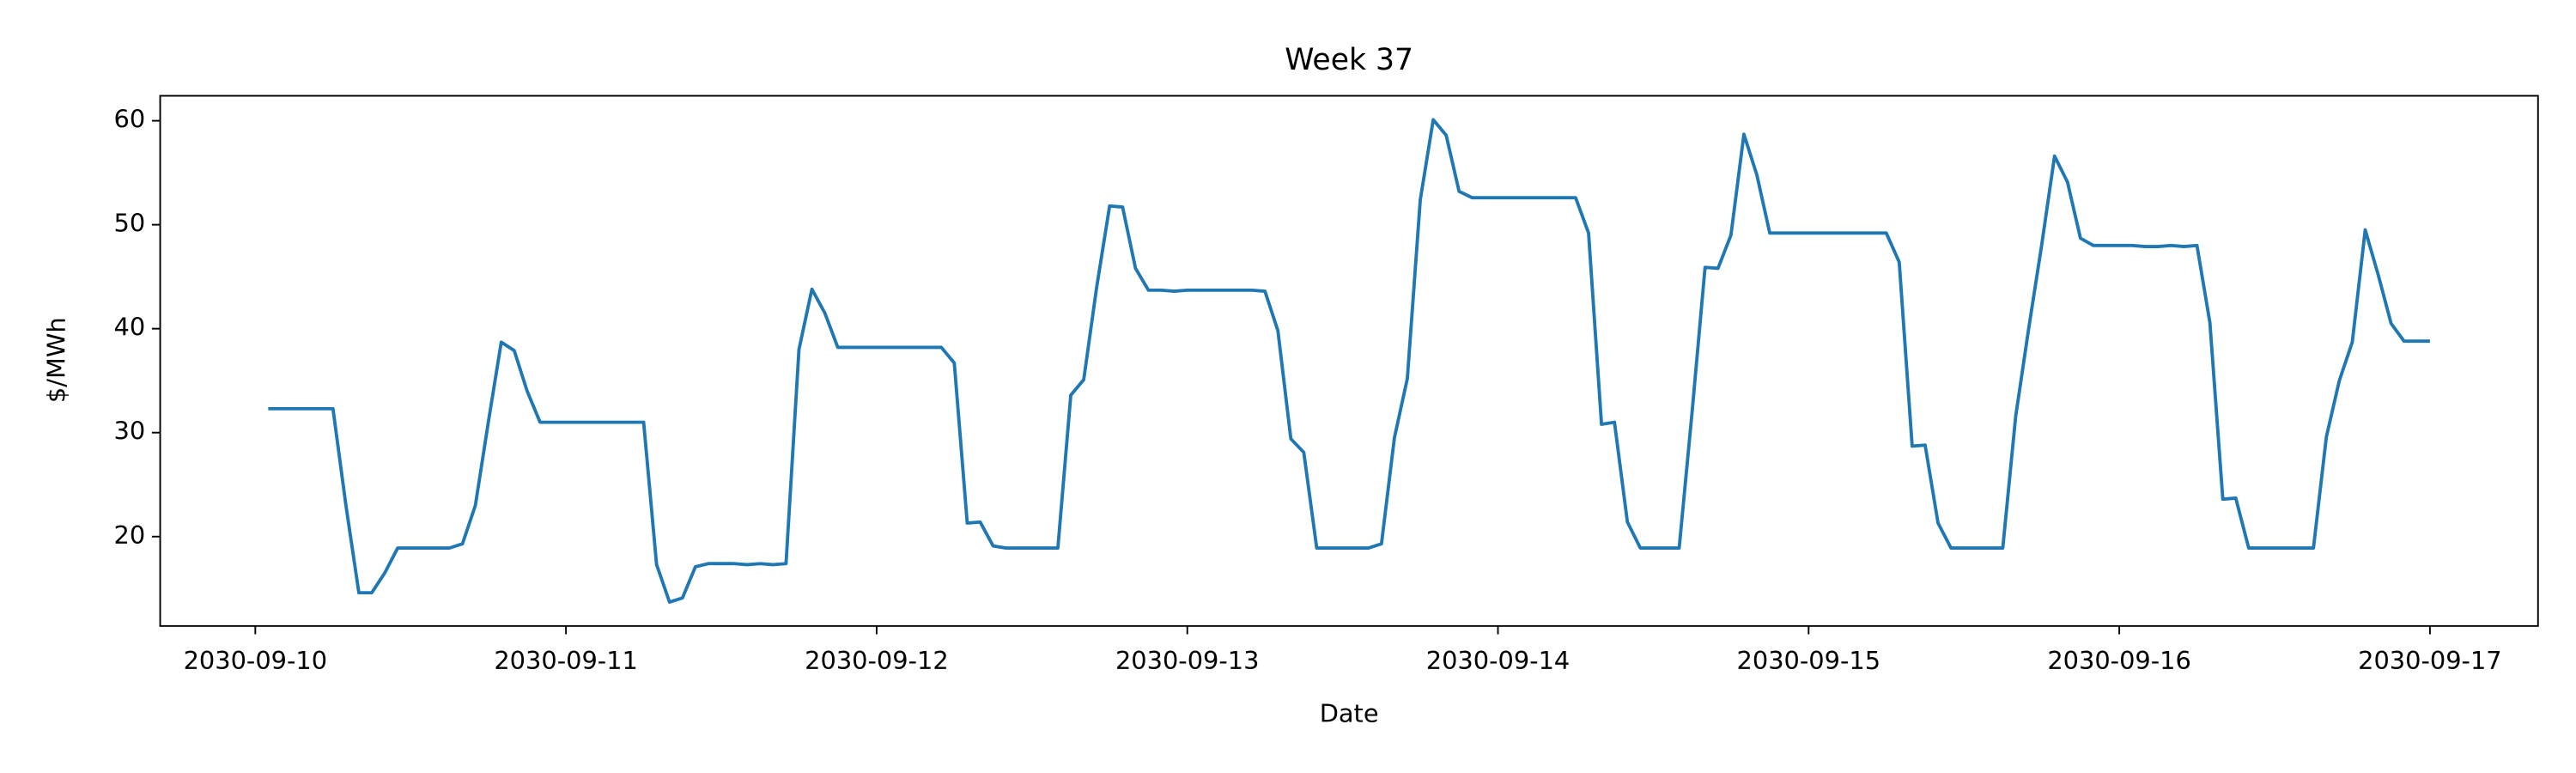 The height and width of the screenshot is (773, 2576). I want to click on x-tick-label: 2030-09-13, so click(1188, 660).